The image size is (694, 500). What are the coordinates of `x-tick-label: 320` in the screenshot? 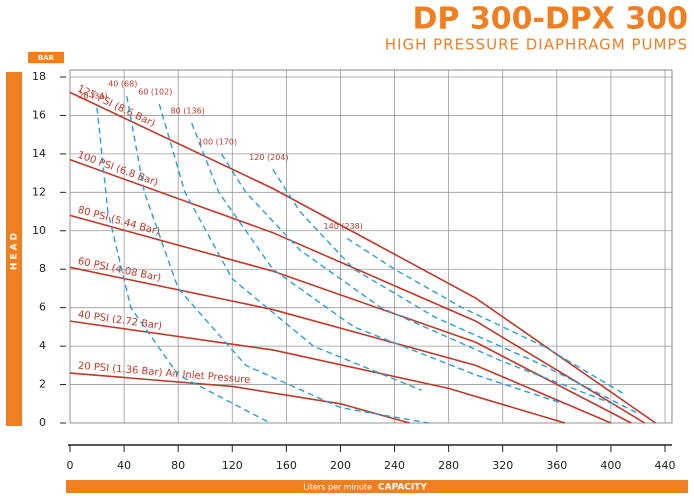 It's located at (502, 465).